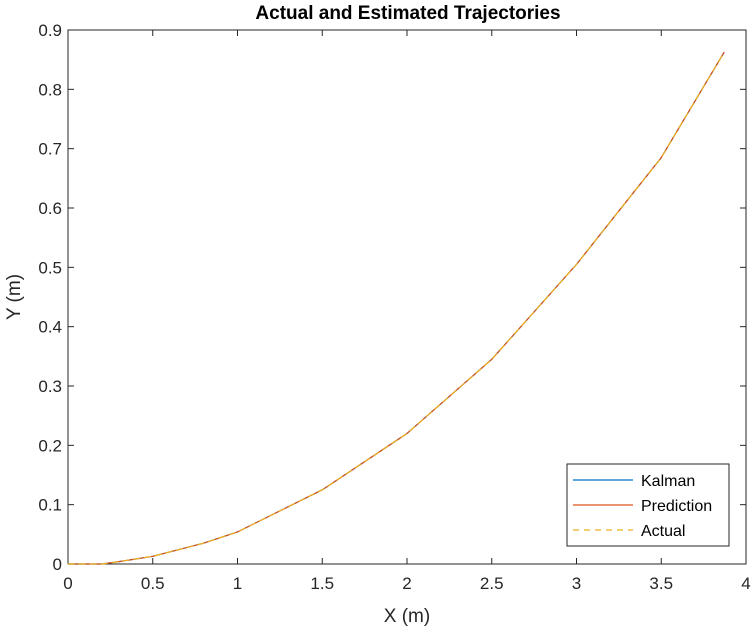  Describe the element at coordinates (676, 506) in the screenshot. I see `legend-label-prediction: Prediction` at that location.